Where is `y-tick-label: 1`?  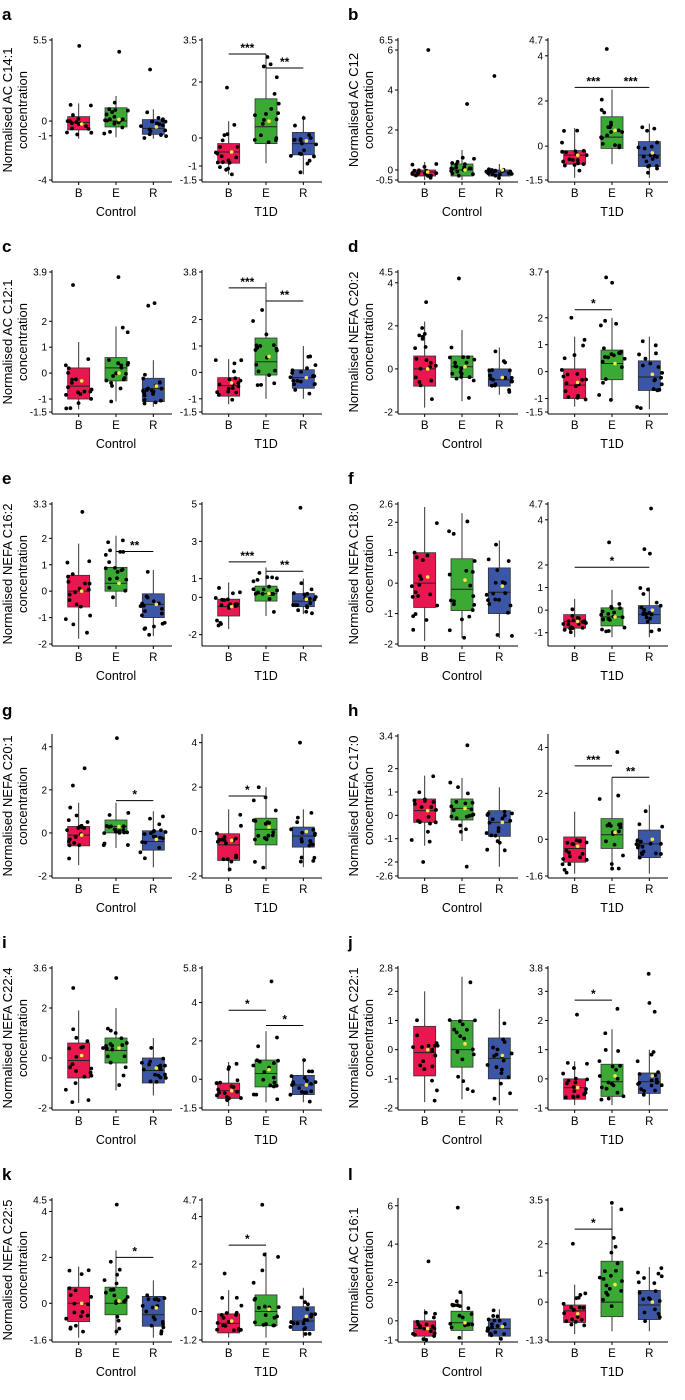
y-tick-label: 1 is located at coordinates (390, 793).